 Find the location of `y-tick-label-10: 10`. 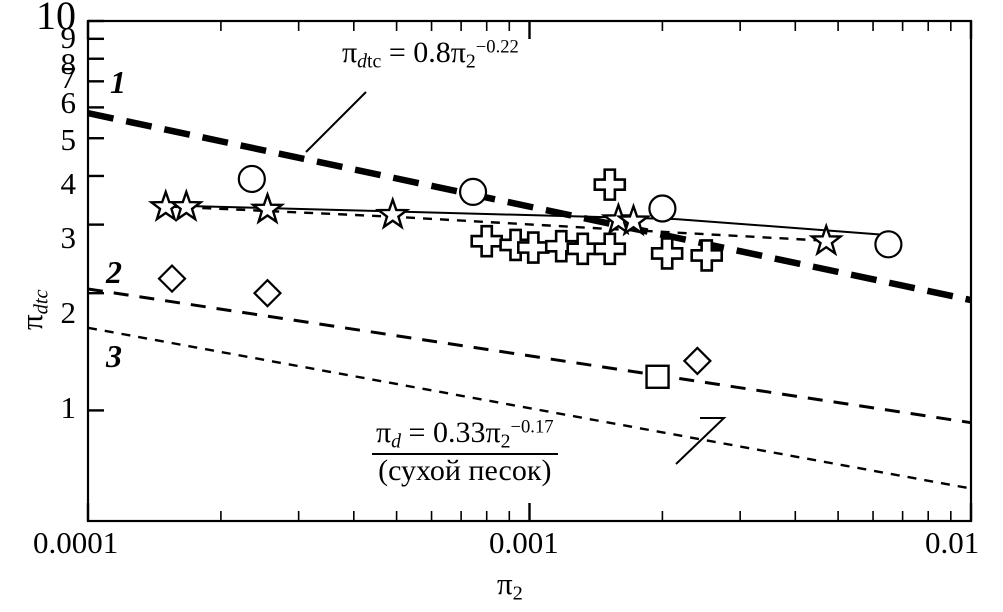

y-tick-label-10: 10 is located at coordinates (56, 19).